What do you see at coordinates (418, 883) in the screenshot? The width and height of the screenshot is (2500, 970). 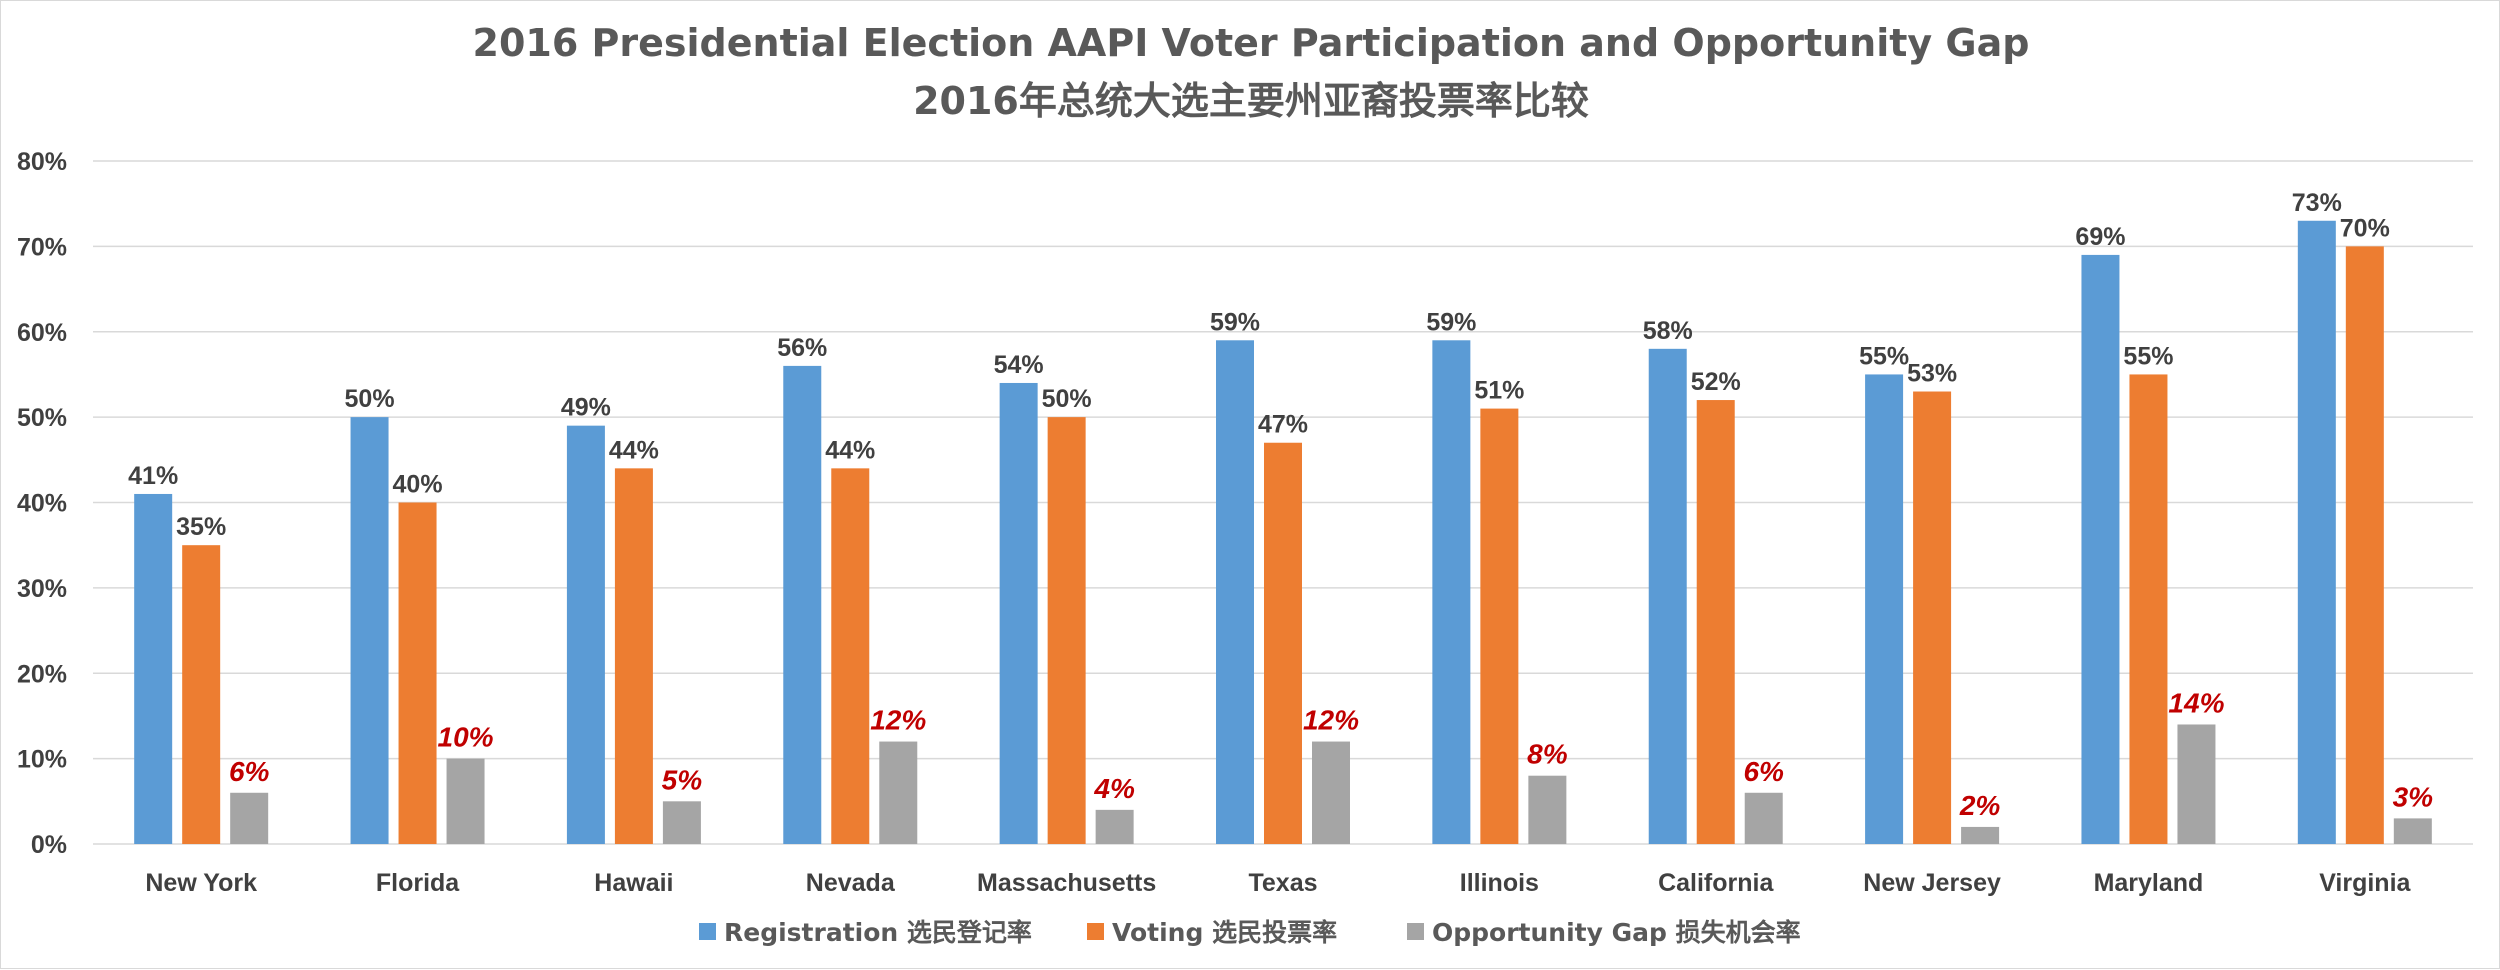 I see `x-tick-label: Florida` at bounding box center [418, 883].